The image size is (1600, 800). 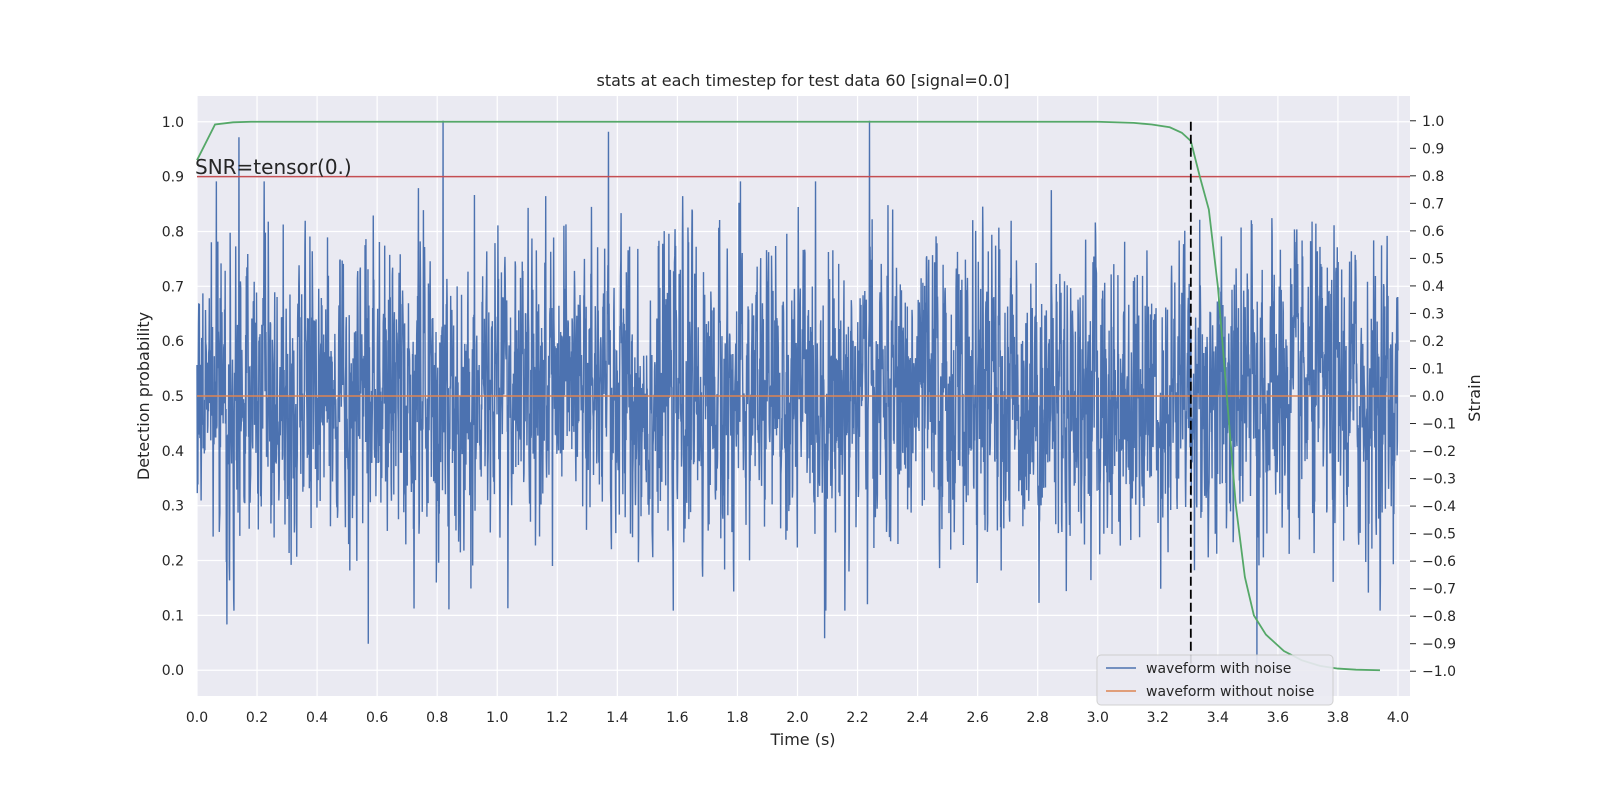 What do you see at coordinates (1433, 204) in the screenshot?
I see `y2-tick-label: 0.7` at bounding box center [1433, 204].